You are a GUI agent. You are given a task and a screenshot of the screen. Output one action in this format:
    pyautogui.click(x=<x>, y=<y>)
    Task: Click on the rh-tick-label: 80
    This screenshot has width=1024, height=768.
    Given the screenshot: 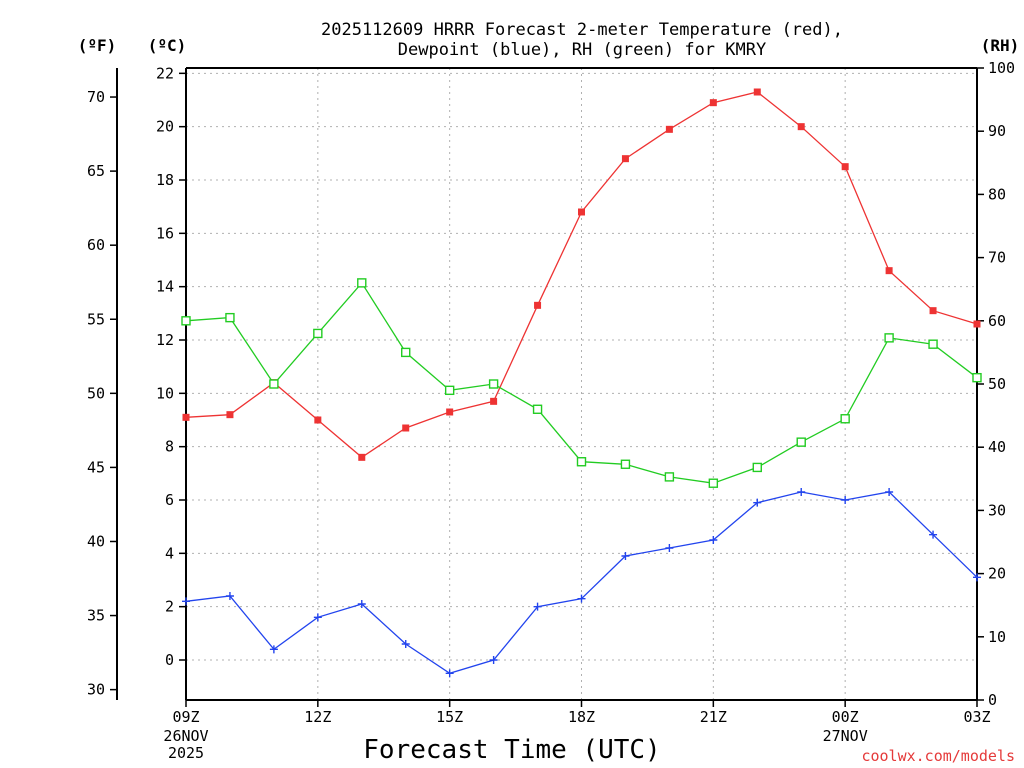 What is the action you would take?
    pyautogui.click(x=997, y=194)
    